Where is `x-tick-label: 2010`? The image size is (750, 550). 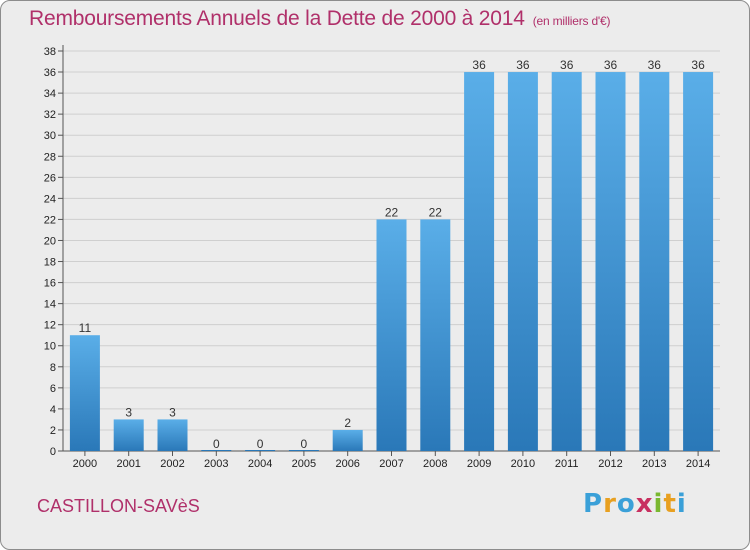 x-tick-label: 2010 is located at coordinates (523, 464).